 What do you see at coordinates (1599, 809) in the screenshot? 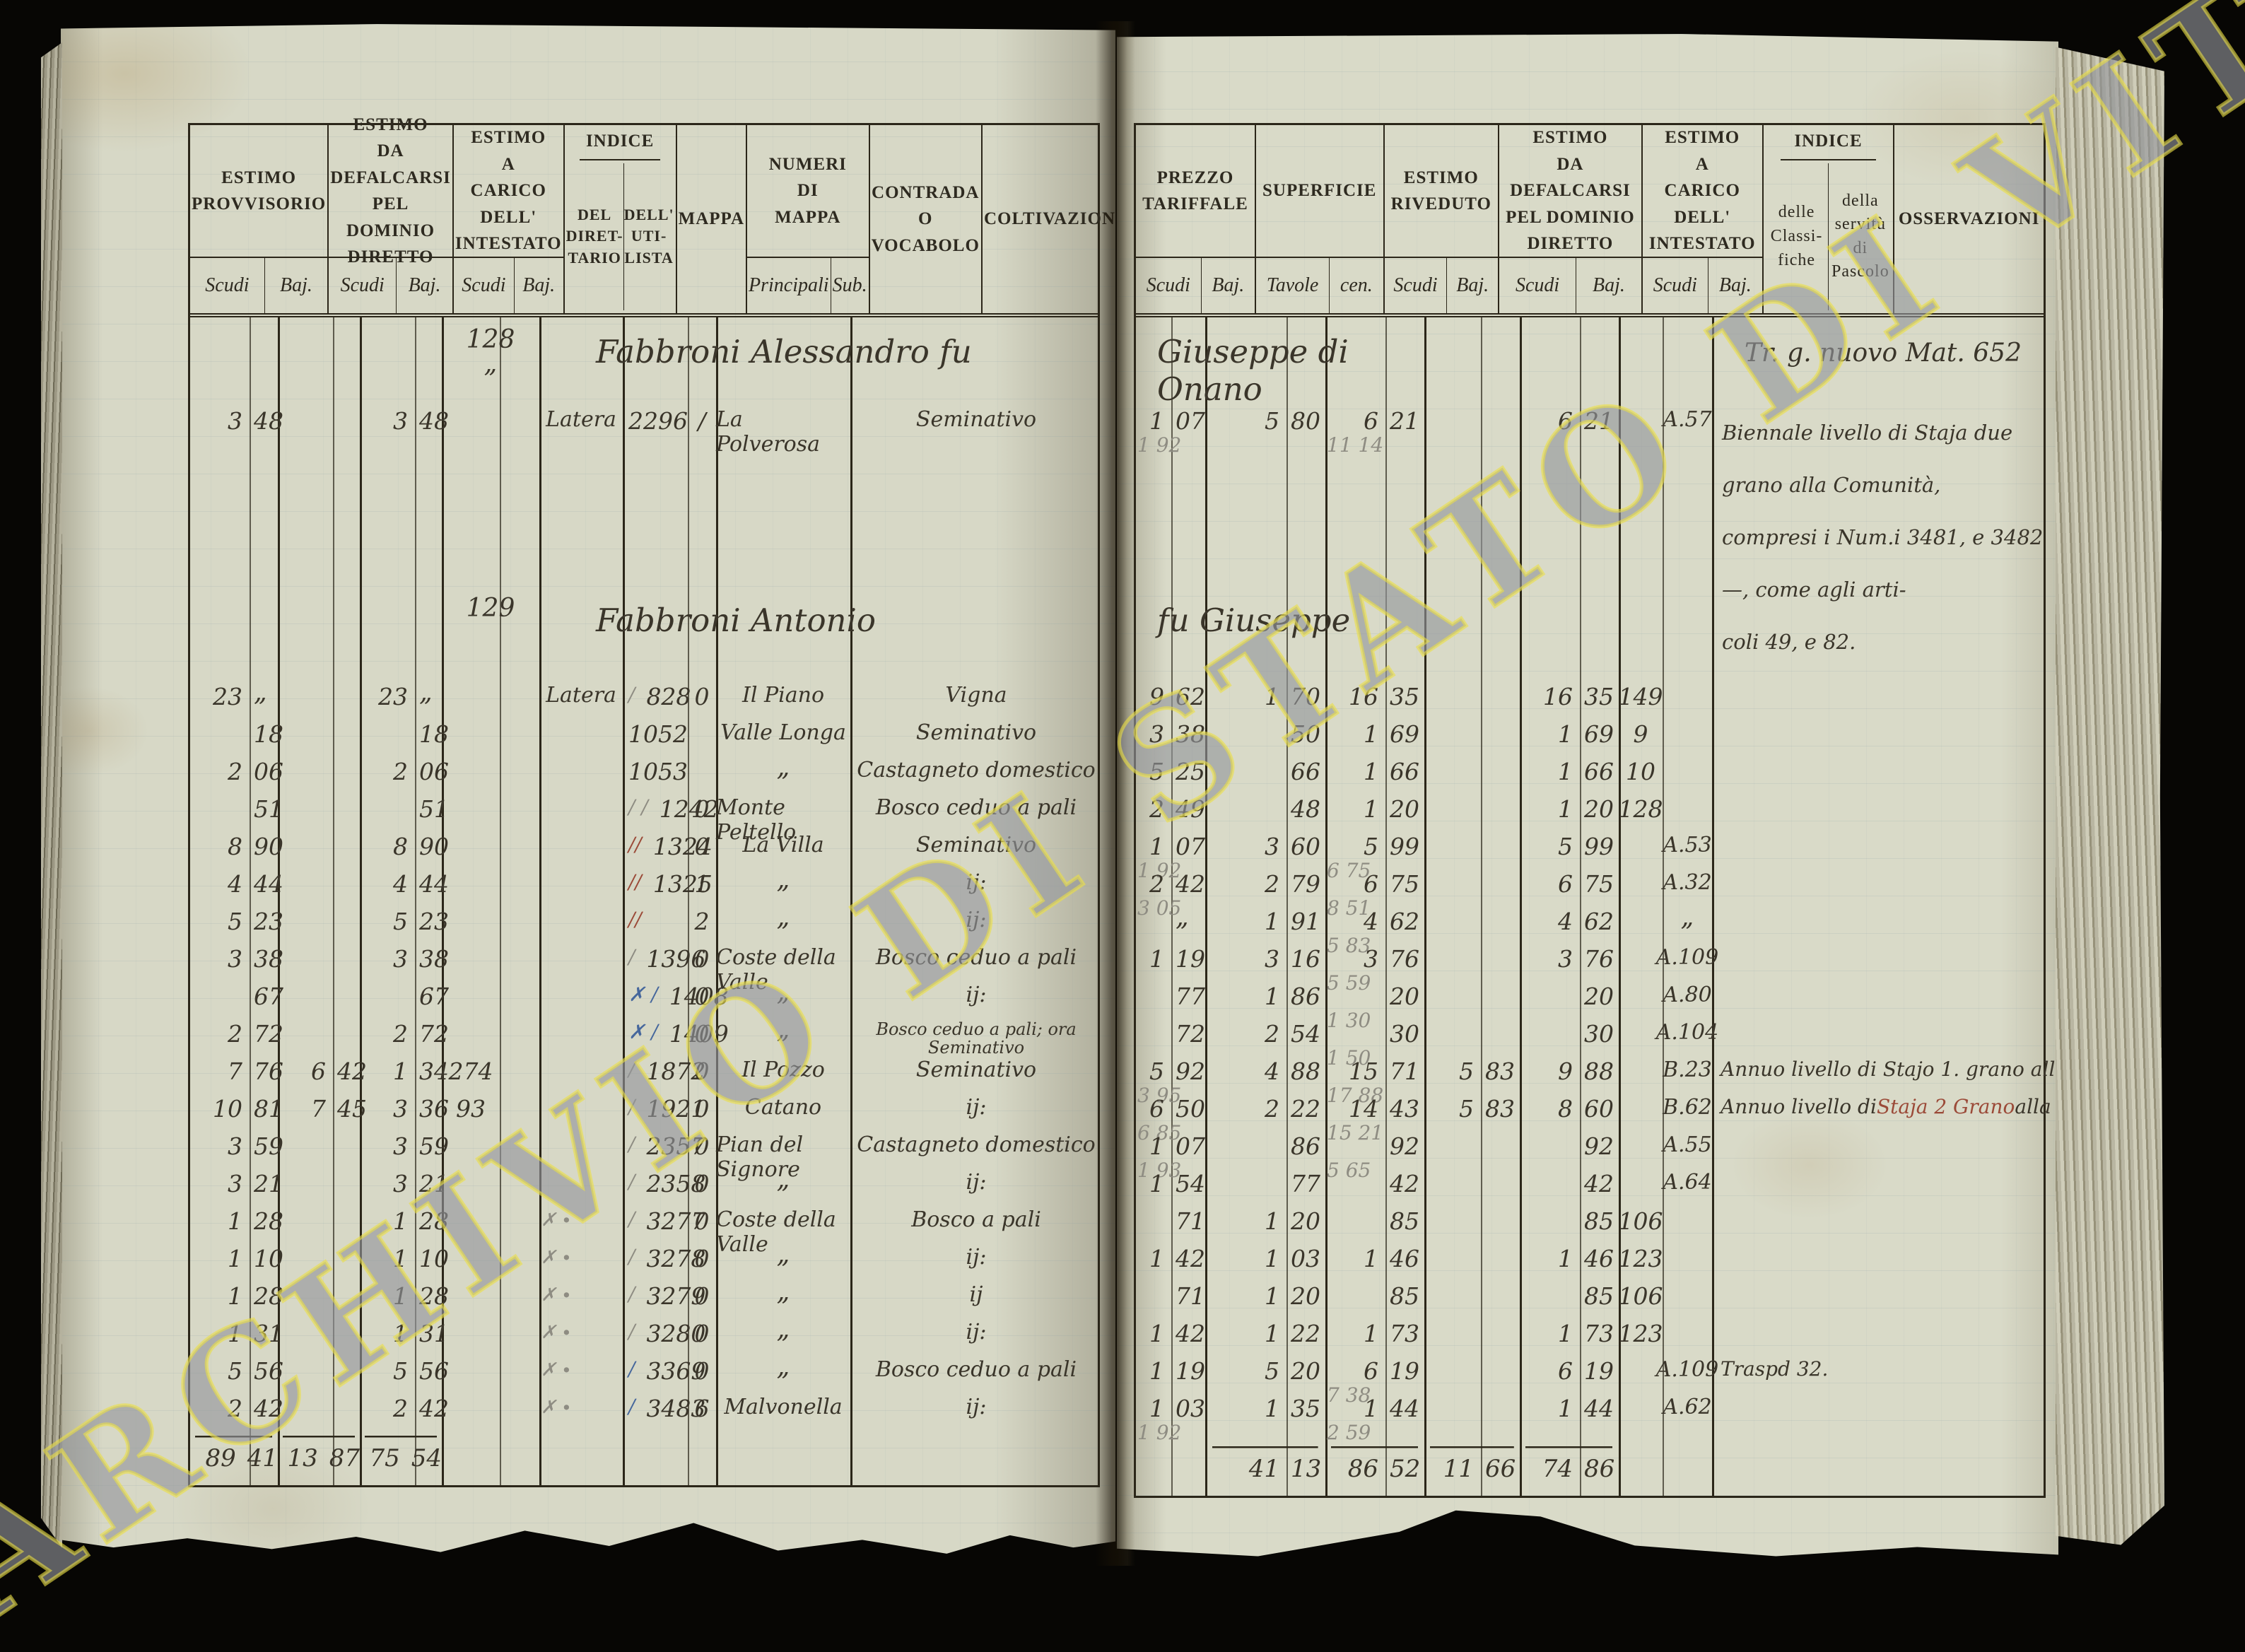
I see `cell-carico-baj: 20` at bounding box center [1599, 809].